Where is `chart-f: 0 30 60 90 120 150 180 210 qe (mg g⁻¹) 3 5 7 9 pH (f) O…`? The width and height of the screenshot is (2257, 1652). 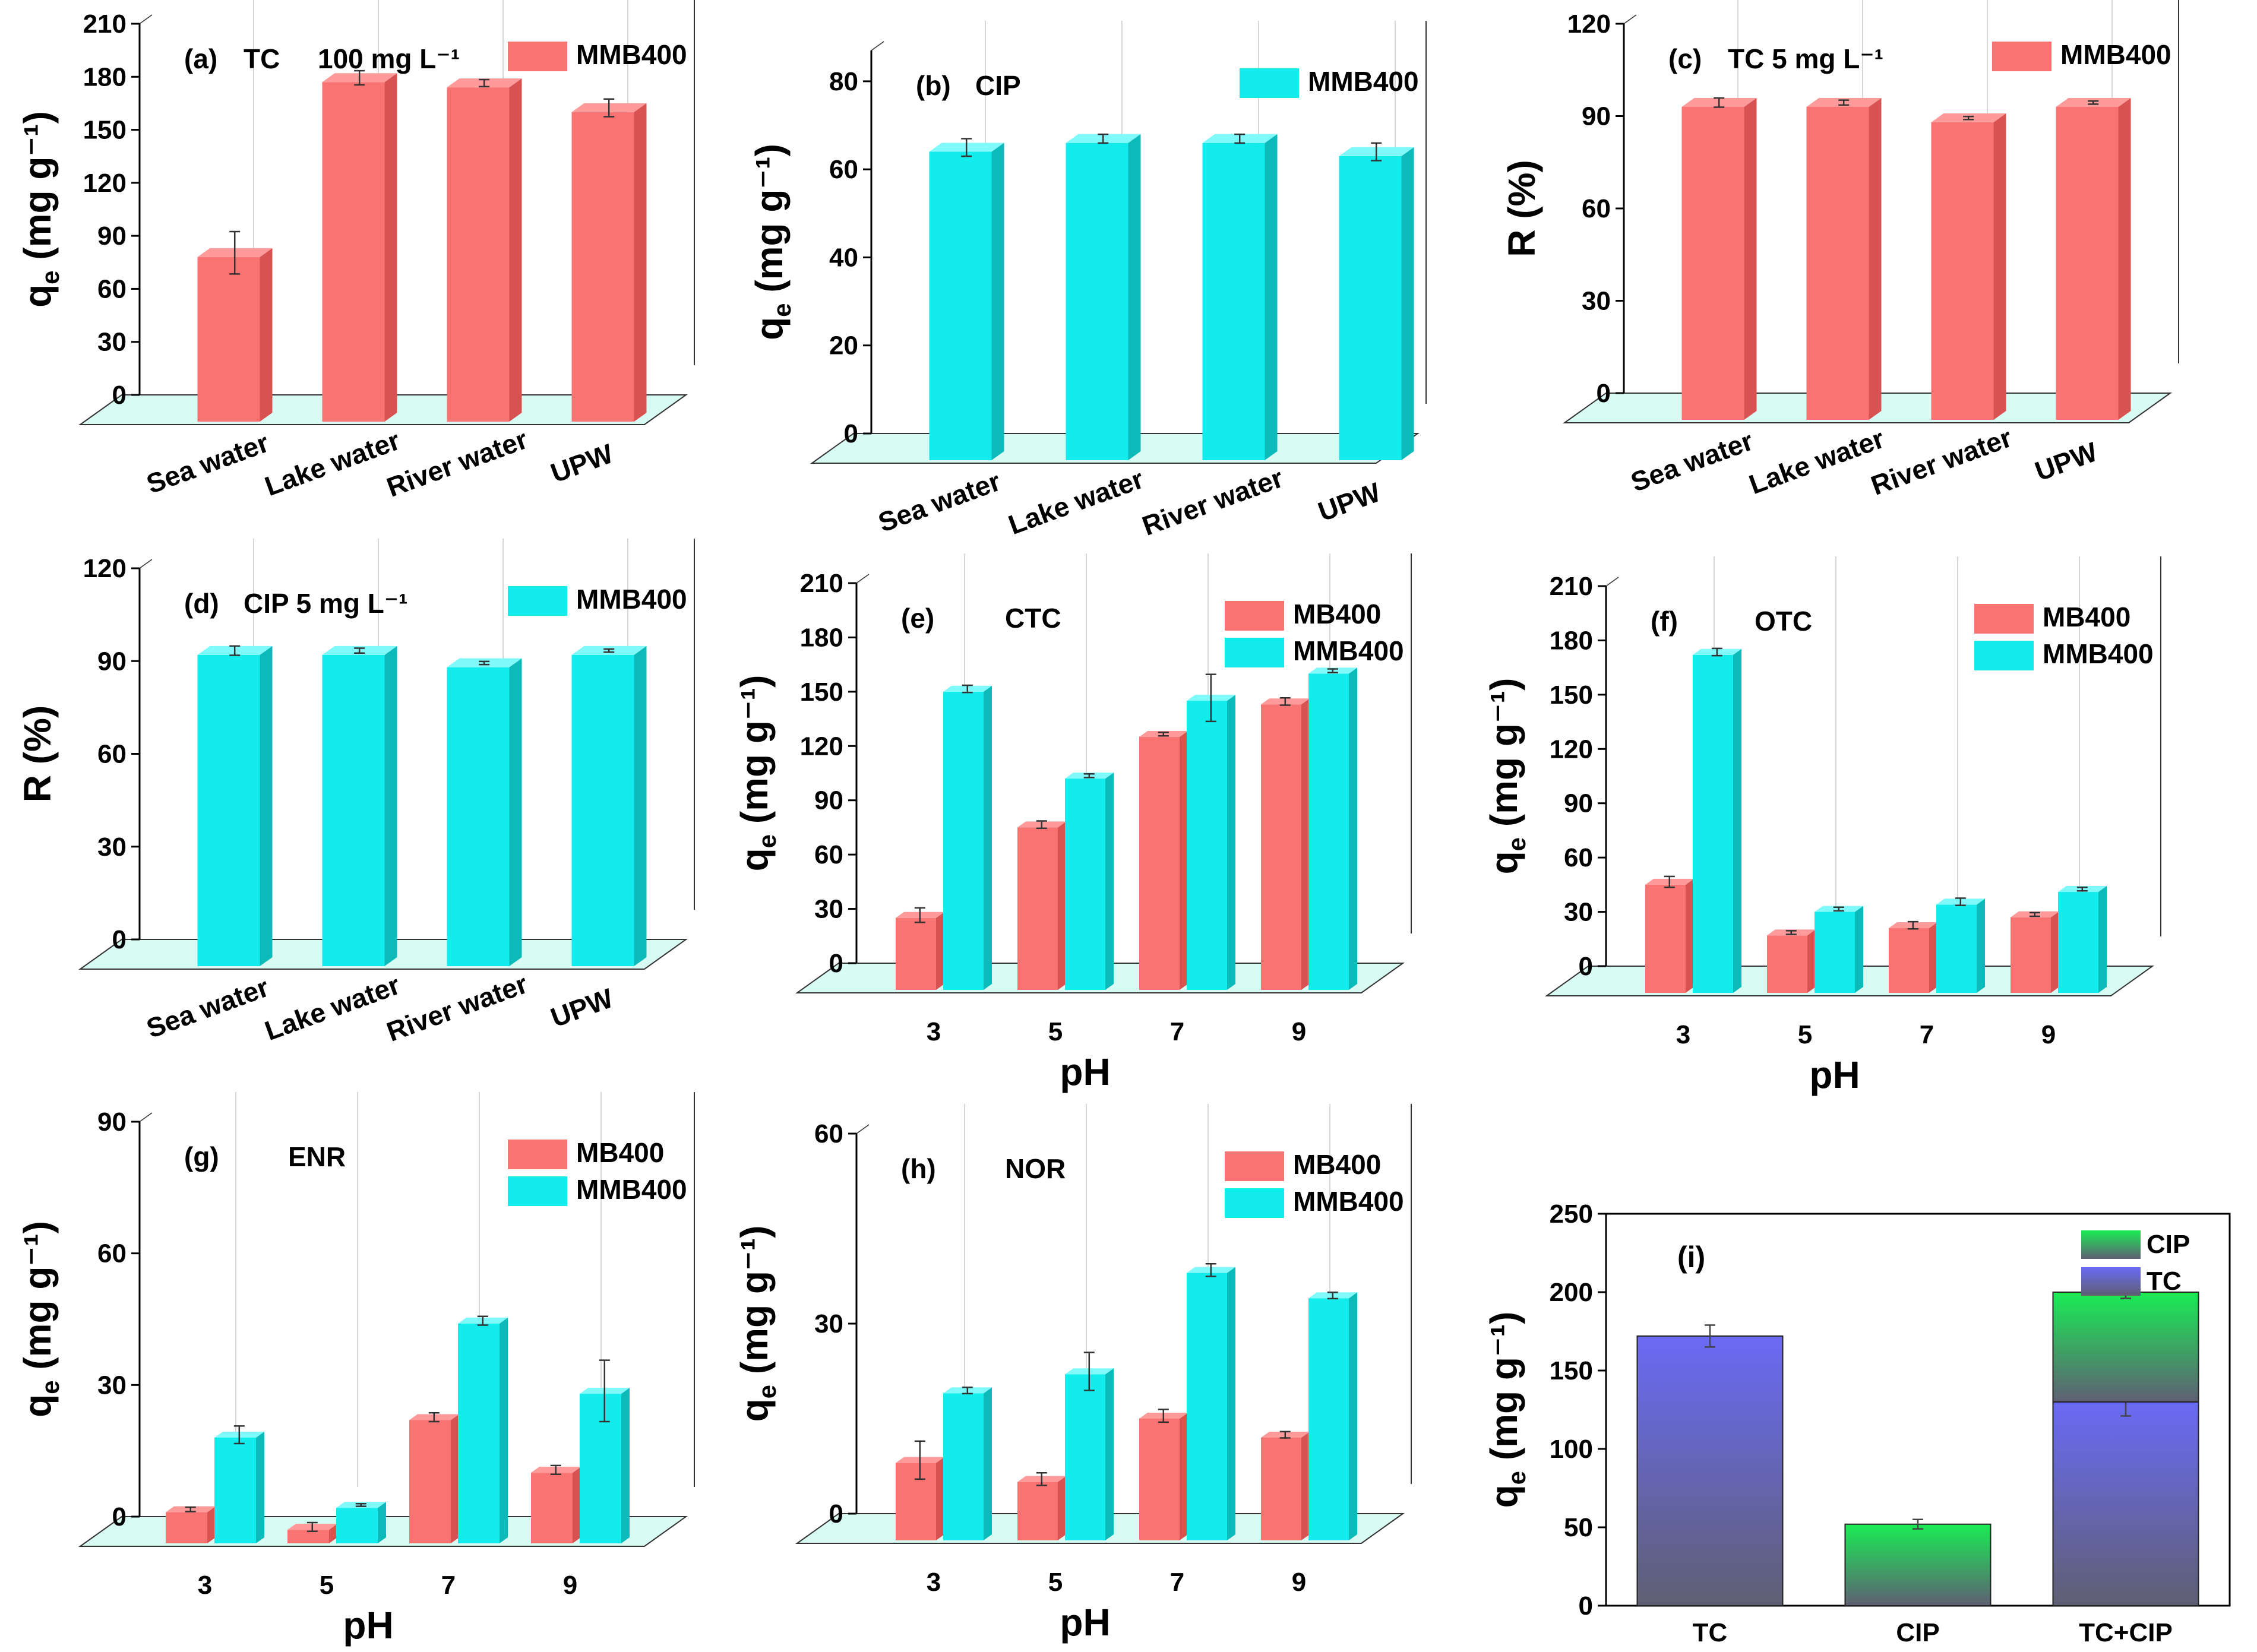
chart-f: 0 30 60 90 120 150 180 210 qe (mg g⁻¹) 3 5 7 9 pH (f) O… is located at coordinates (1821, 826).